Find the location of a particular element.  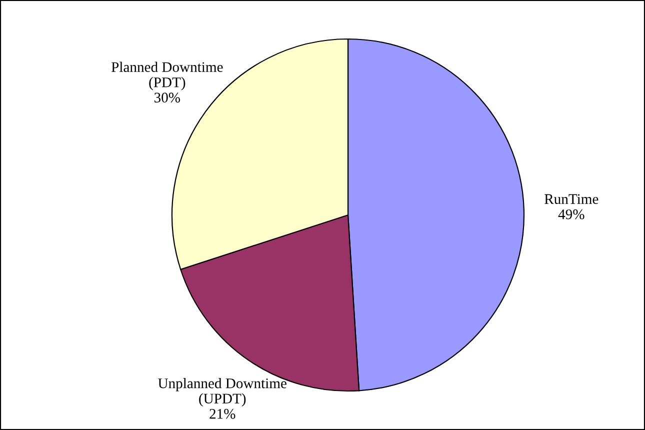

data-label: 21% is located at coordinates (223, 413).